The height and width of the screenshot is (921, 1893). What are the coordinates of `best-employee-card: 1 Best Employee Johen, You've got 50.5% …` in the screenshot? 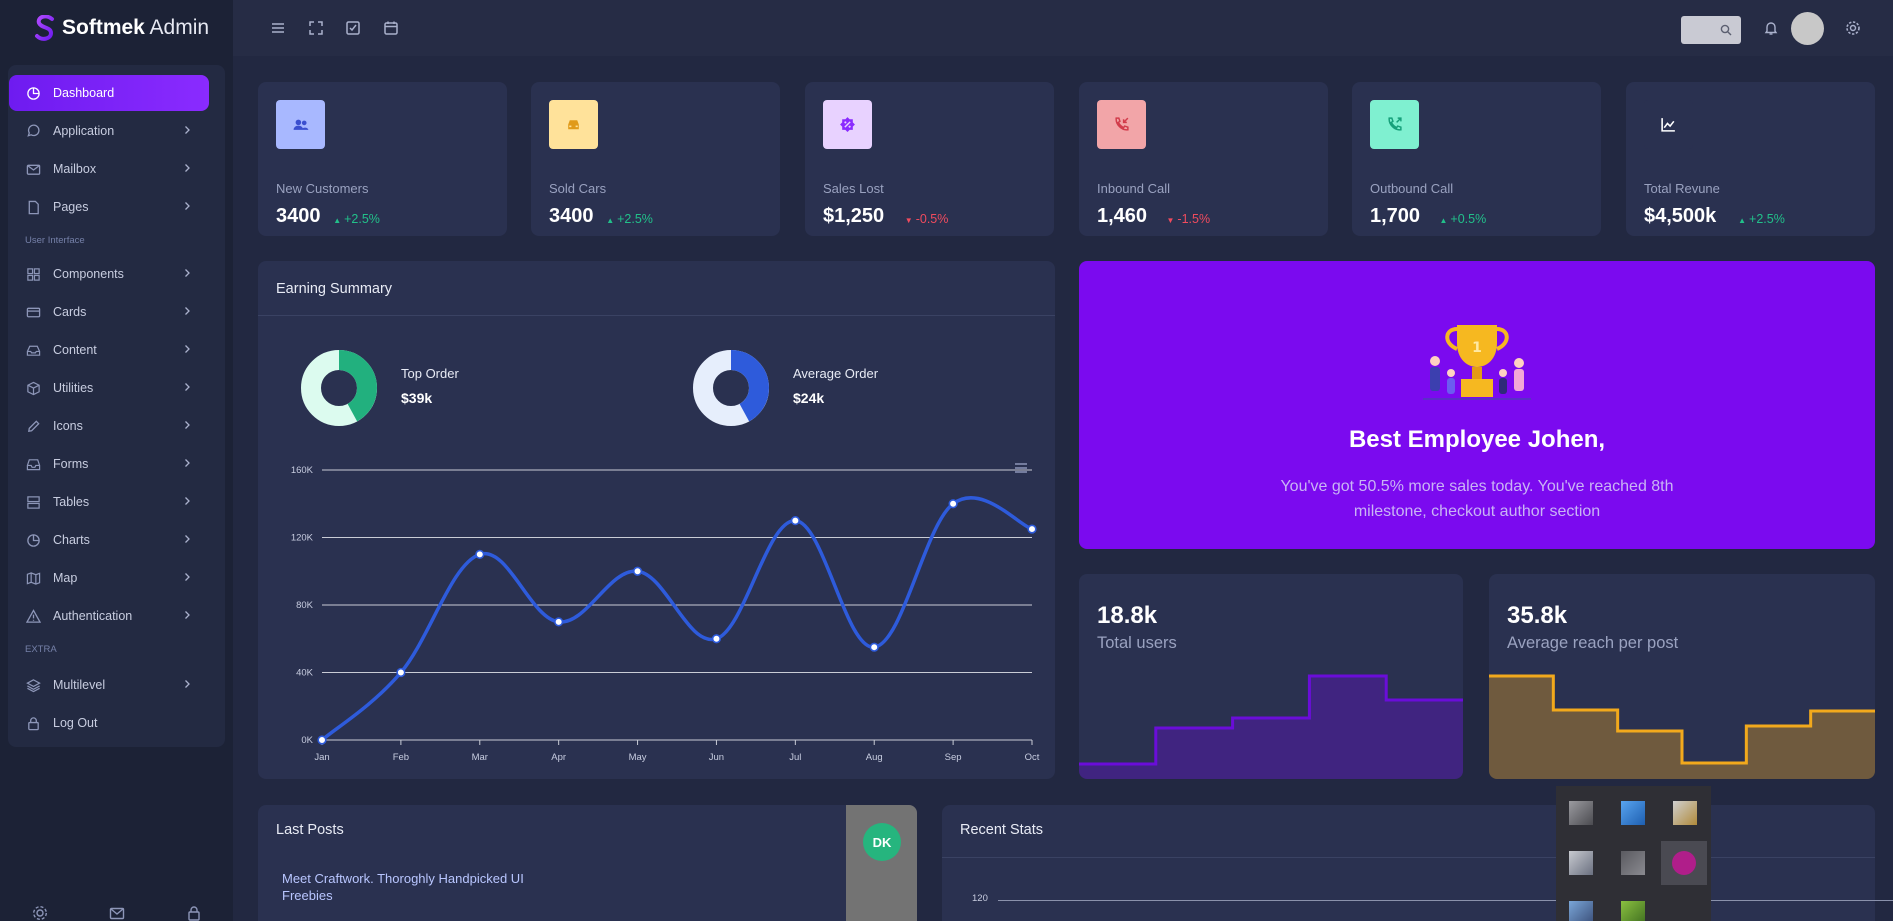 It's located at (1477, 405).